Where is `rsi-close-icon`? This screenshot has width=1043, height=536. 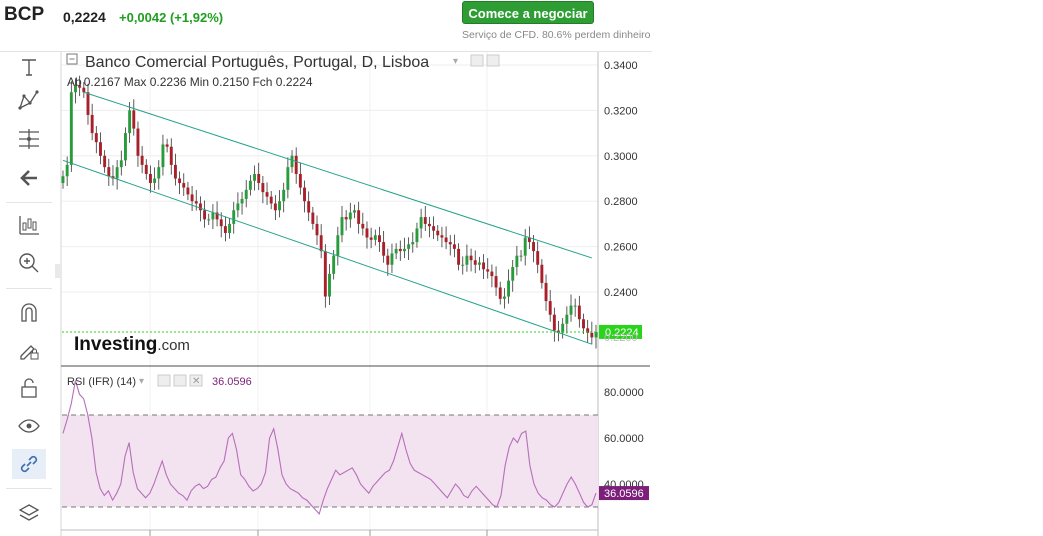 rsi-close-icon is located at coordinates (196, 380).